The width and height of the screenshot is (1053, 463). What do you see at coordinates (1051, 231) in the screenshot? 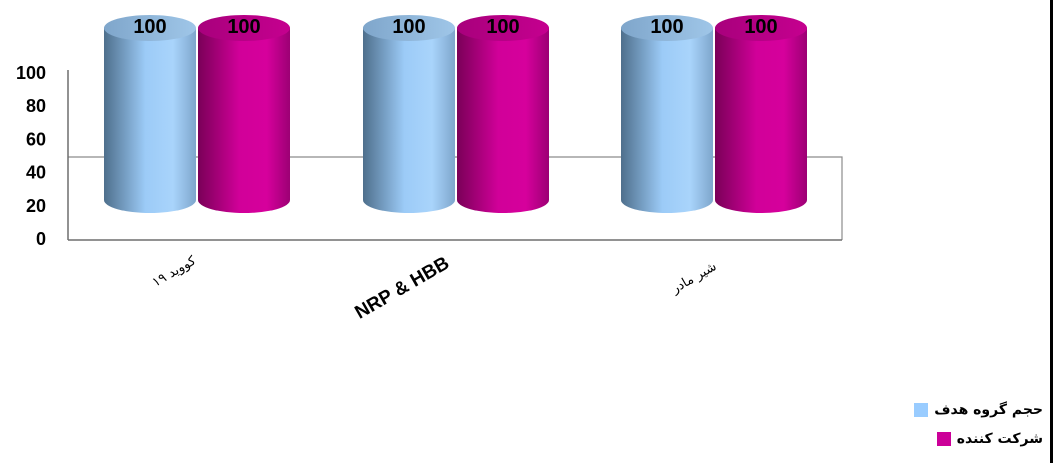
I see `right-border-line` at bounding box center [1051, 231].